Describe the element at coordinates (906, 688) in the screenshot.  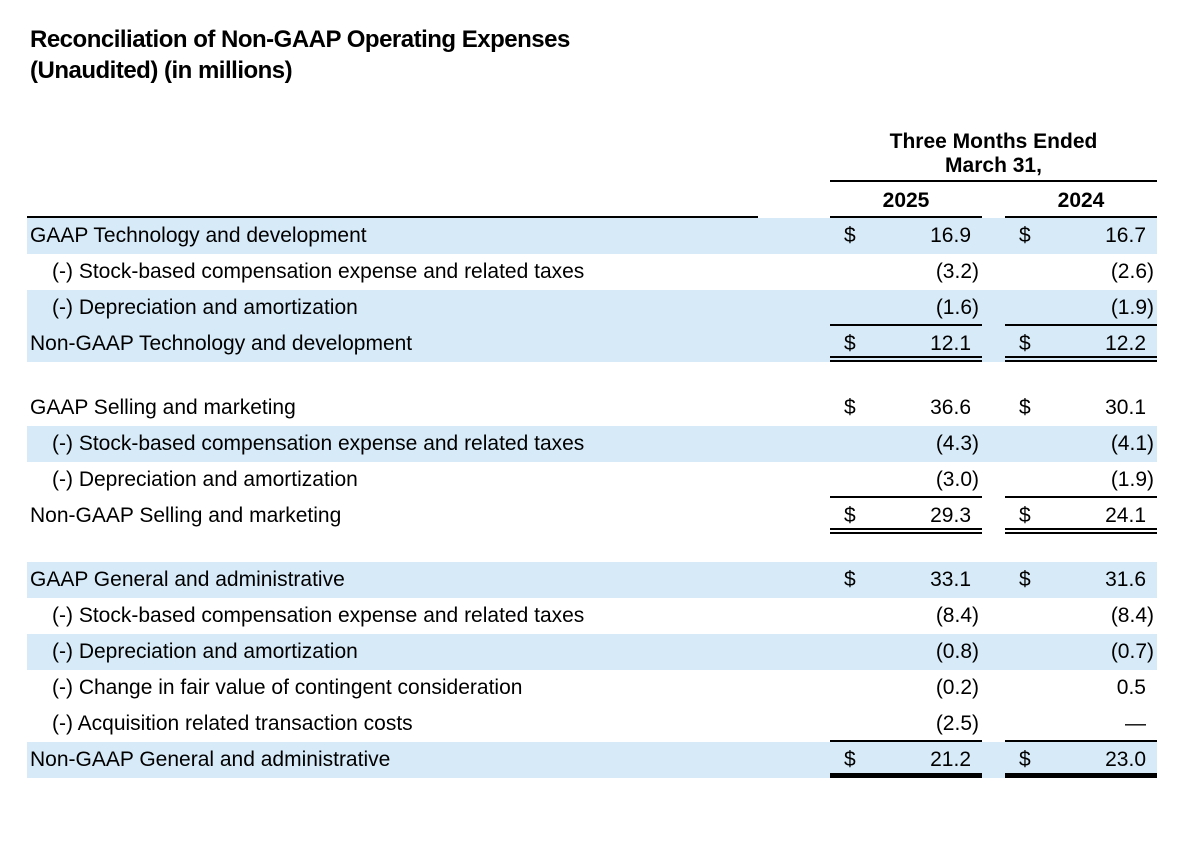
I see `value-2025: (0.2)` at that location.